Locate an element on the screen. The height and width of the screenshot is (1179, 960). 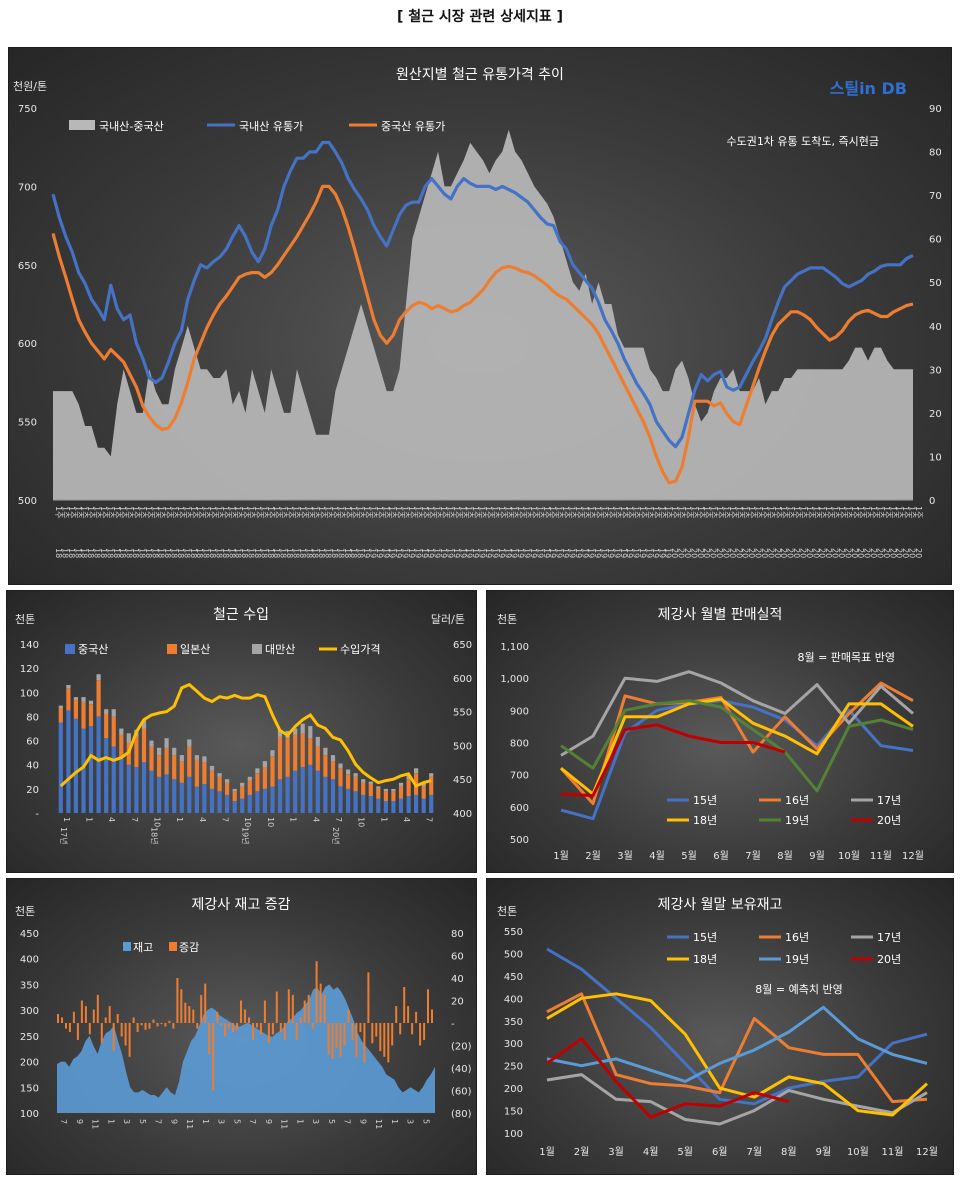
chart-title: 제강사 재고 증감 is located at coordinates (240, 905).